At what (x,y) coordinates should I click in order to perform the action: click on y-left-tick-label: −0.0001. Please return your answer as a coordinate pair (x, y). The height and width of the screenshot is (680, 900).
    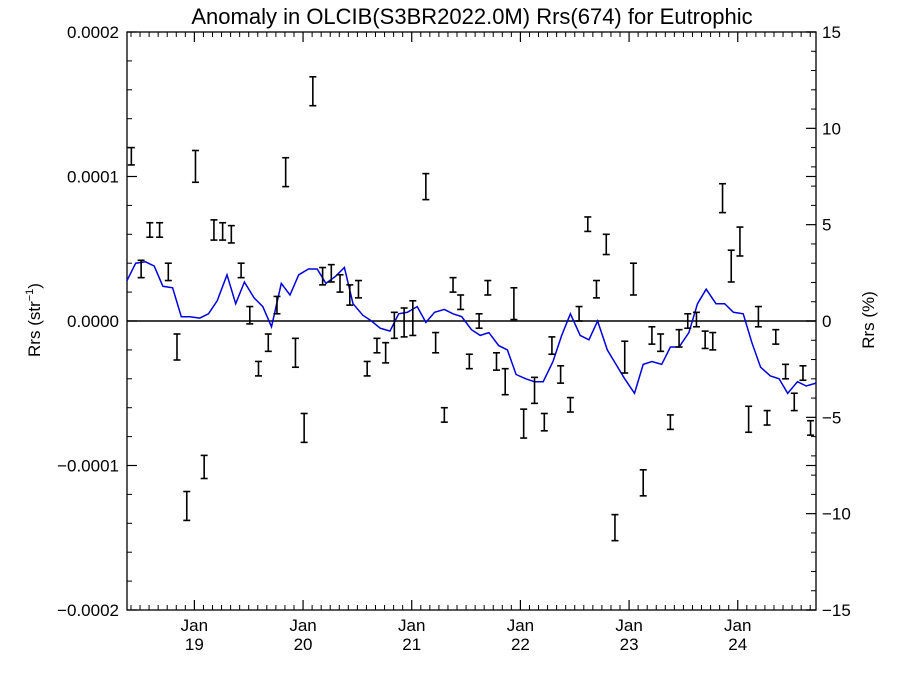
    Looking at the image, I should click on (88, 466).